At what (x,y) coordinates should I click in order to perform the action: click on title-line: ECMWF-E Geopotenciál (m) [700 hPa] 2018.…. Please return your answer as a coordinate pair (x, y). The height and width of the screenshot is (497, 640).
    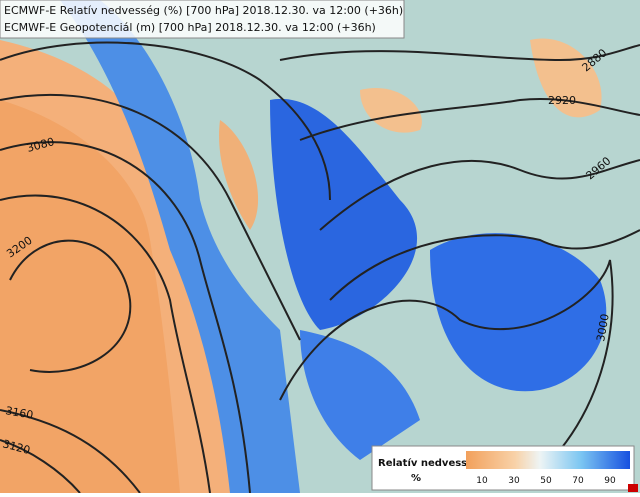
    Looking at the image, I should click on (190, 27).